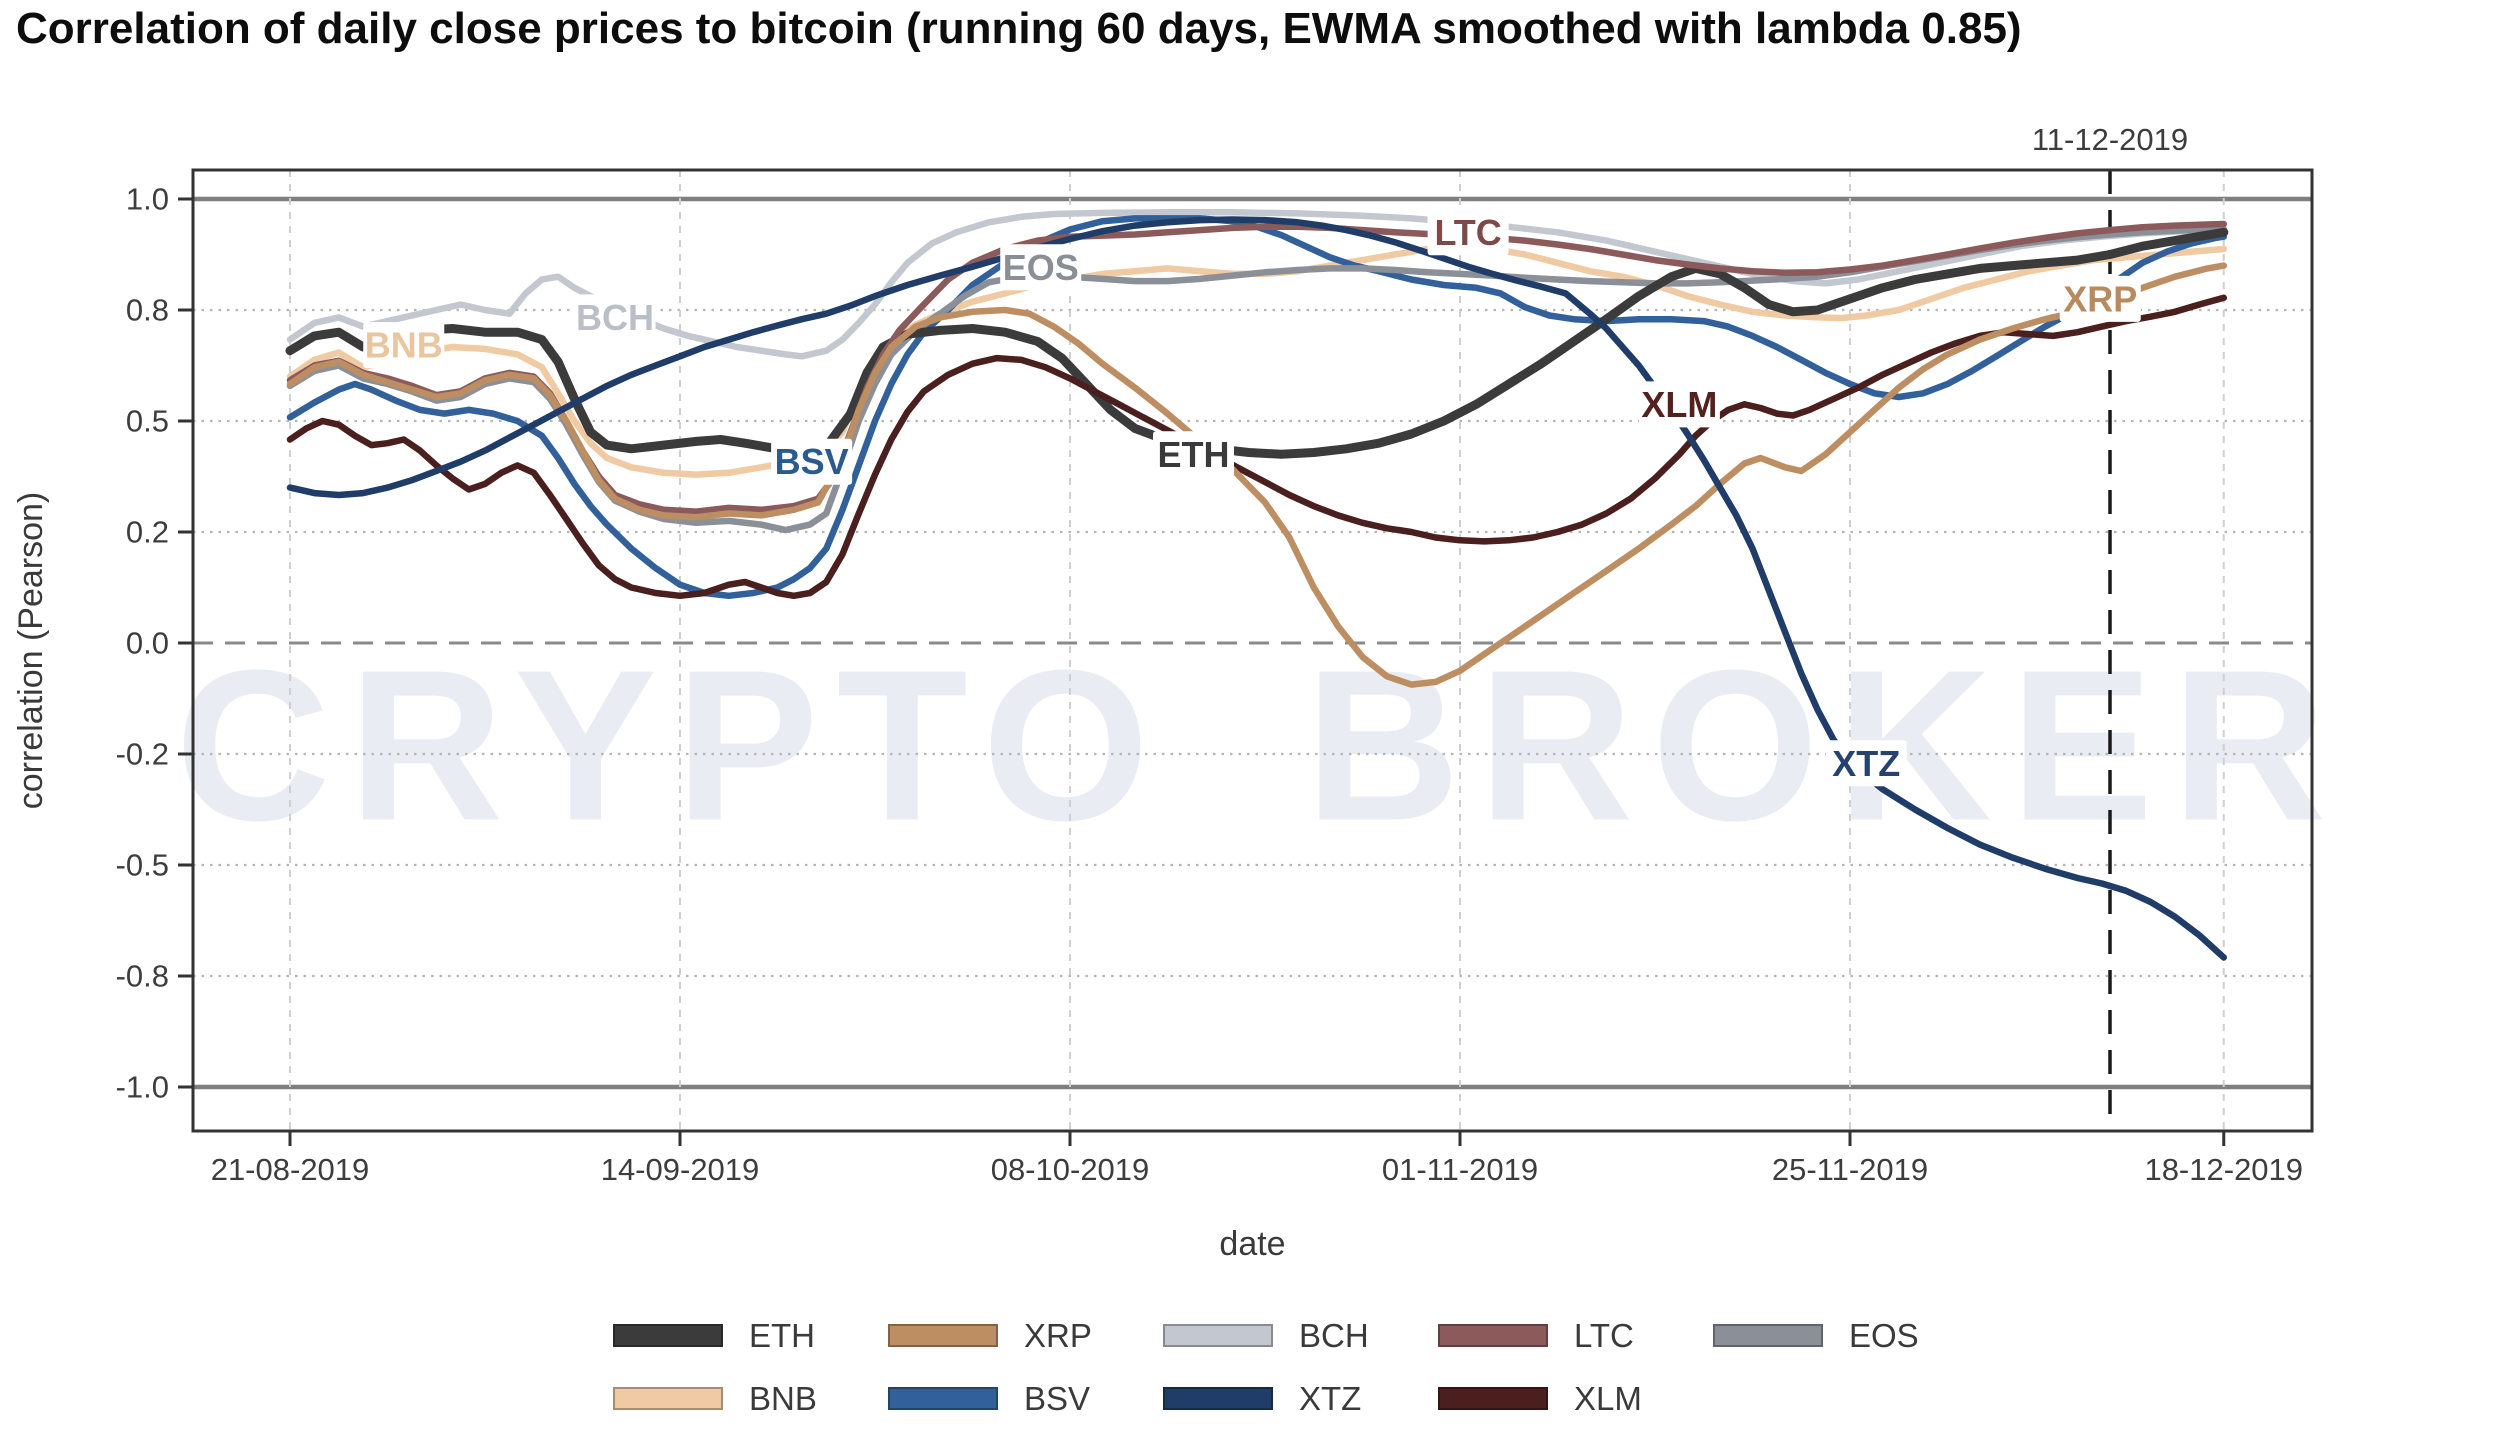 Image resolution: width=2500 pixels, height=1444 pixels. I want to click on series-label-xrp: XRP, so click(2100, 298).